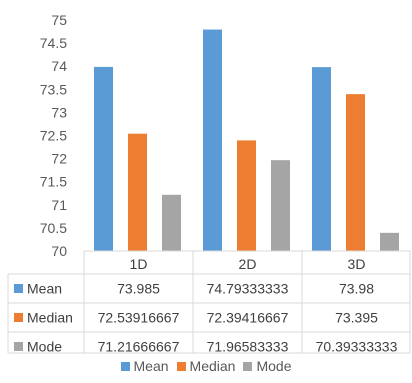 The width and height of the screenshot is (412, 383). I want to click on table-row-header: Median, so click(50, 318).